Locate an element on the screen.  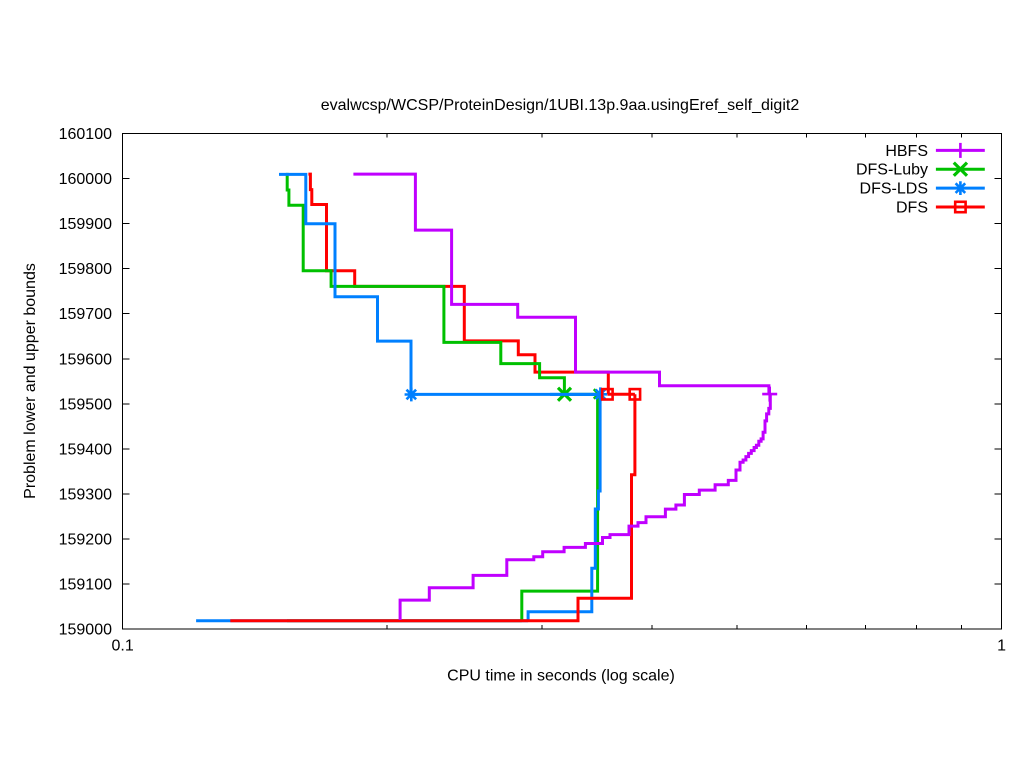
svg-text: HBFS is located at coordinates (906, 151).